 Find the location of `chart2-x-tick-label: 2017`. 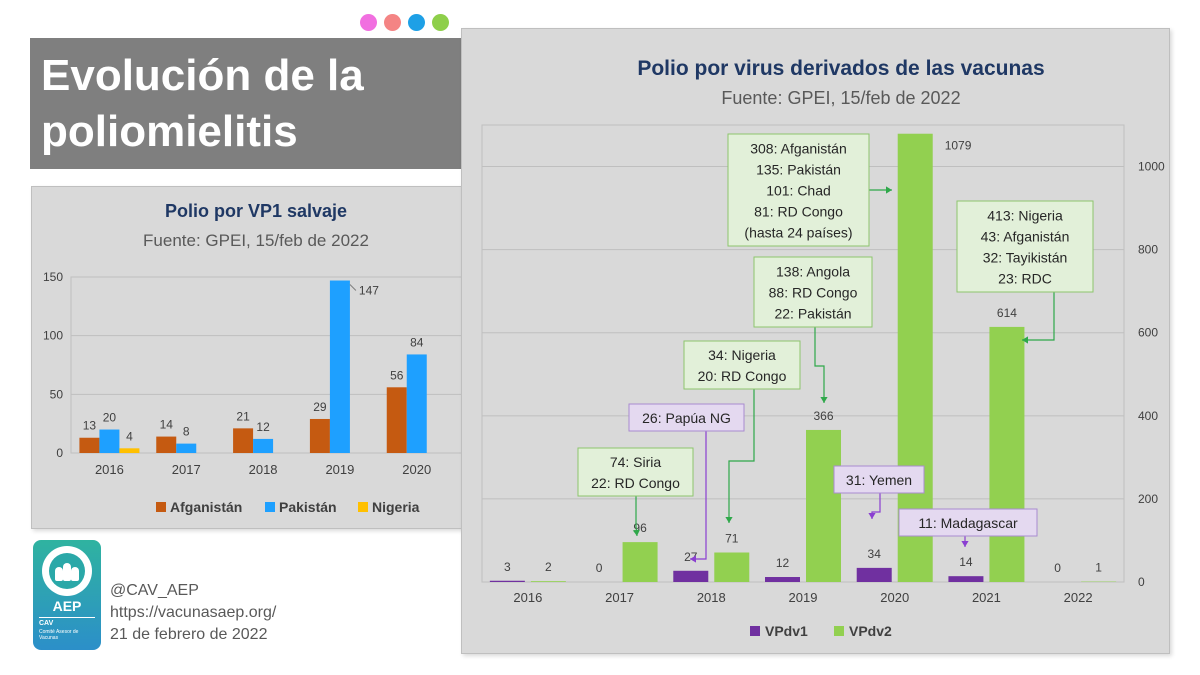

chart2-x-tick-label: 2017 is located at coordinates (619, 597).